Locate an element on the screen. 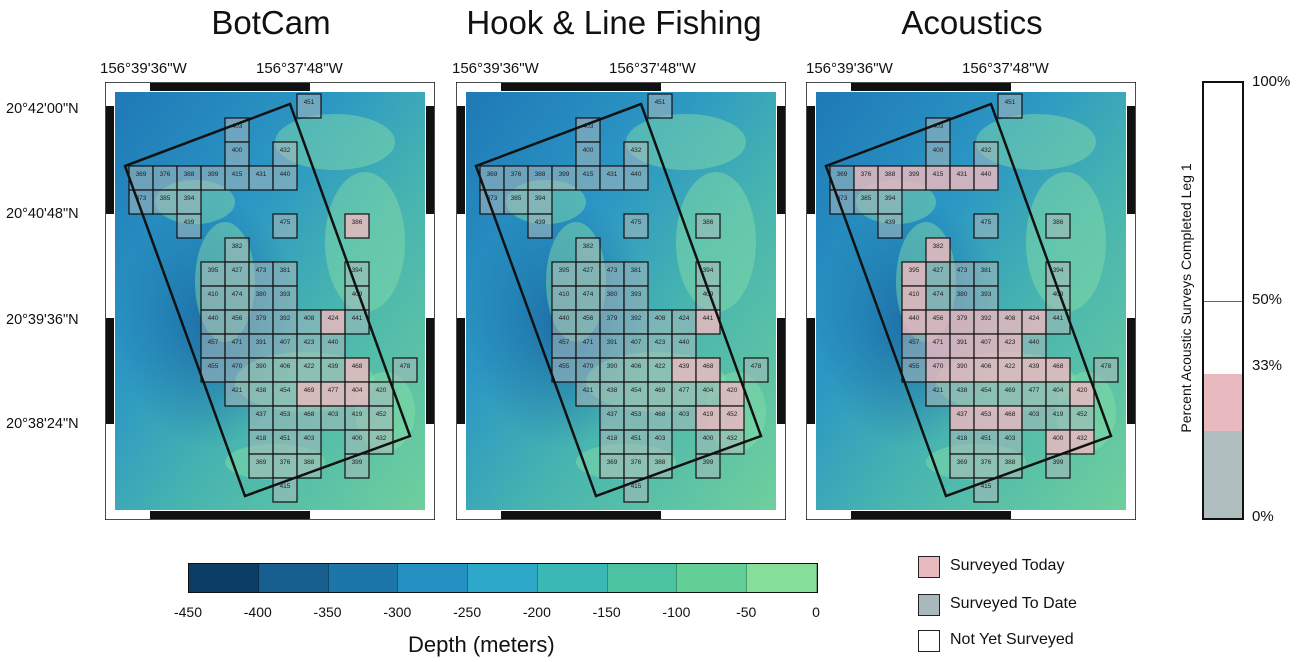  cell-number: 373 is located at coordinates (141, 198).